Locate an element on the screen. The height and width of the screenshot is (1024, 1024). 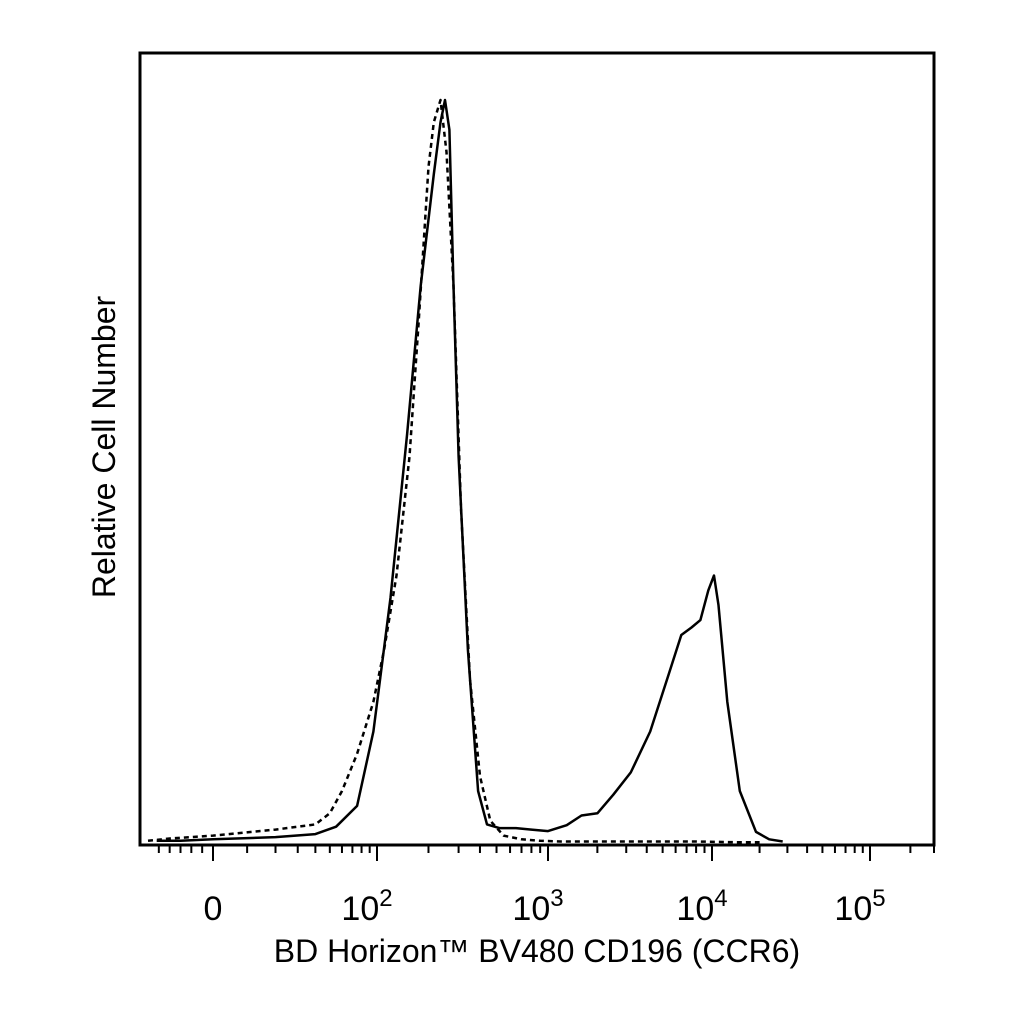
x-tick-label: 0 is located at coordinates (213, 909).